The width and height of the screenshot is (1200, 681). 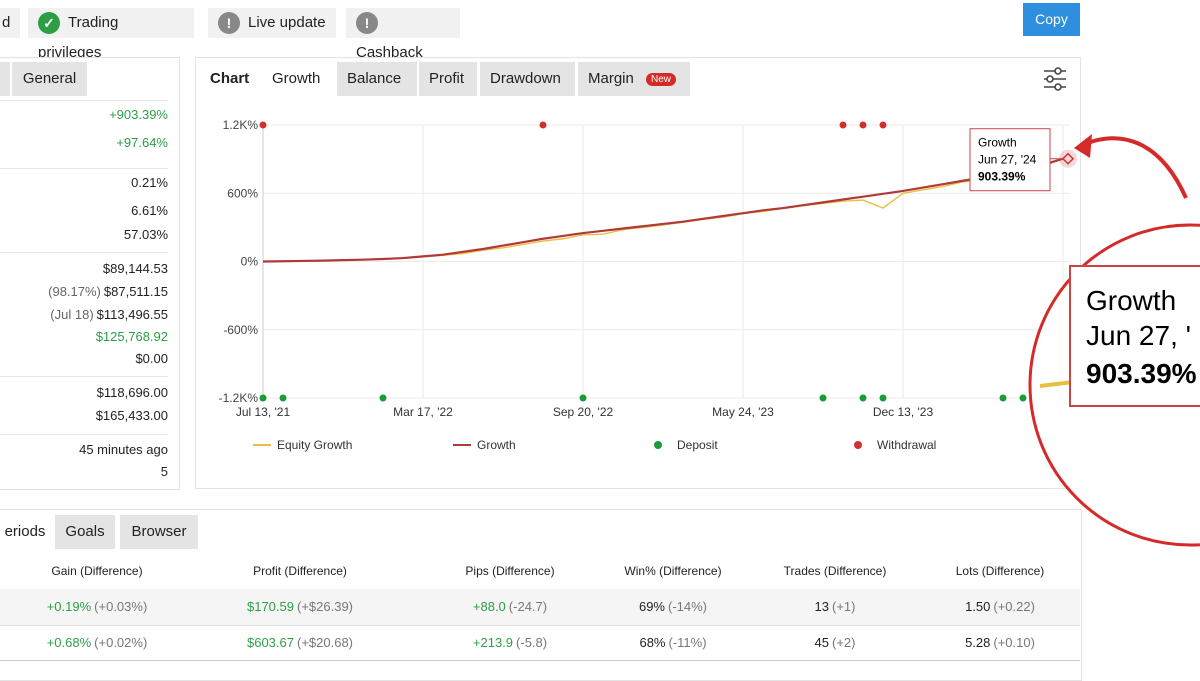 I want to click on cell-value: 45, so click(x=821, y=642).